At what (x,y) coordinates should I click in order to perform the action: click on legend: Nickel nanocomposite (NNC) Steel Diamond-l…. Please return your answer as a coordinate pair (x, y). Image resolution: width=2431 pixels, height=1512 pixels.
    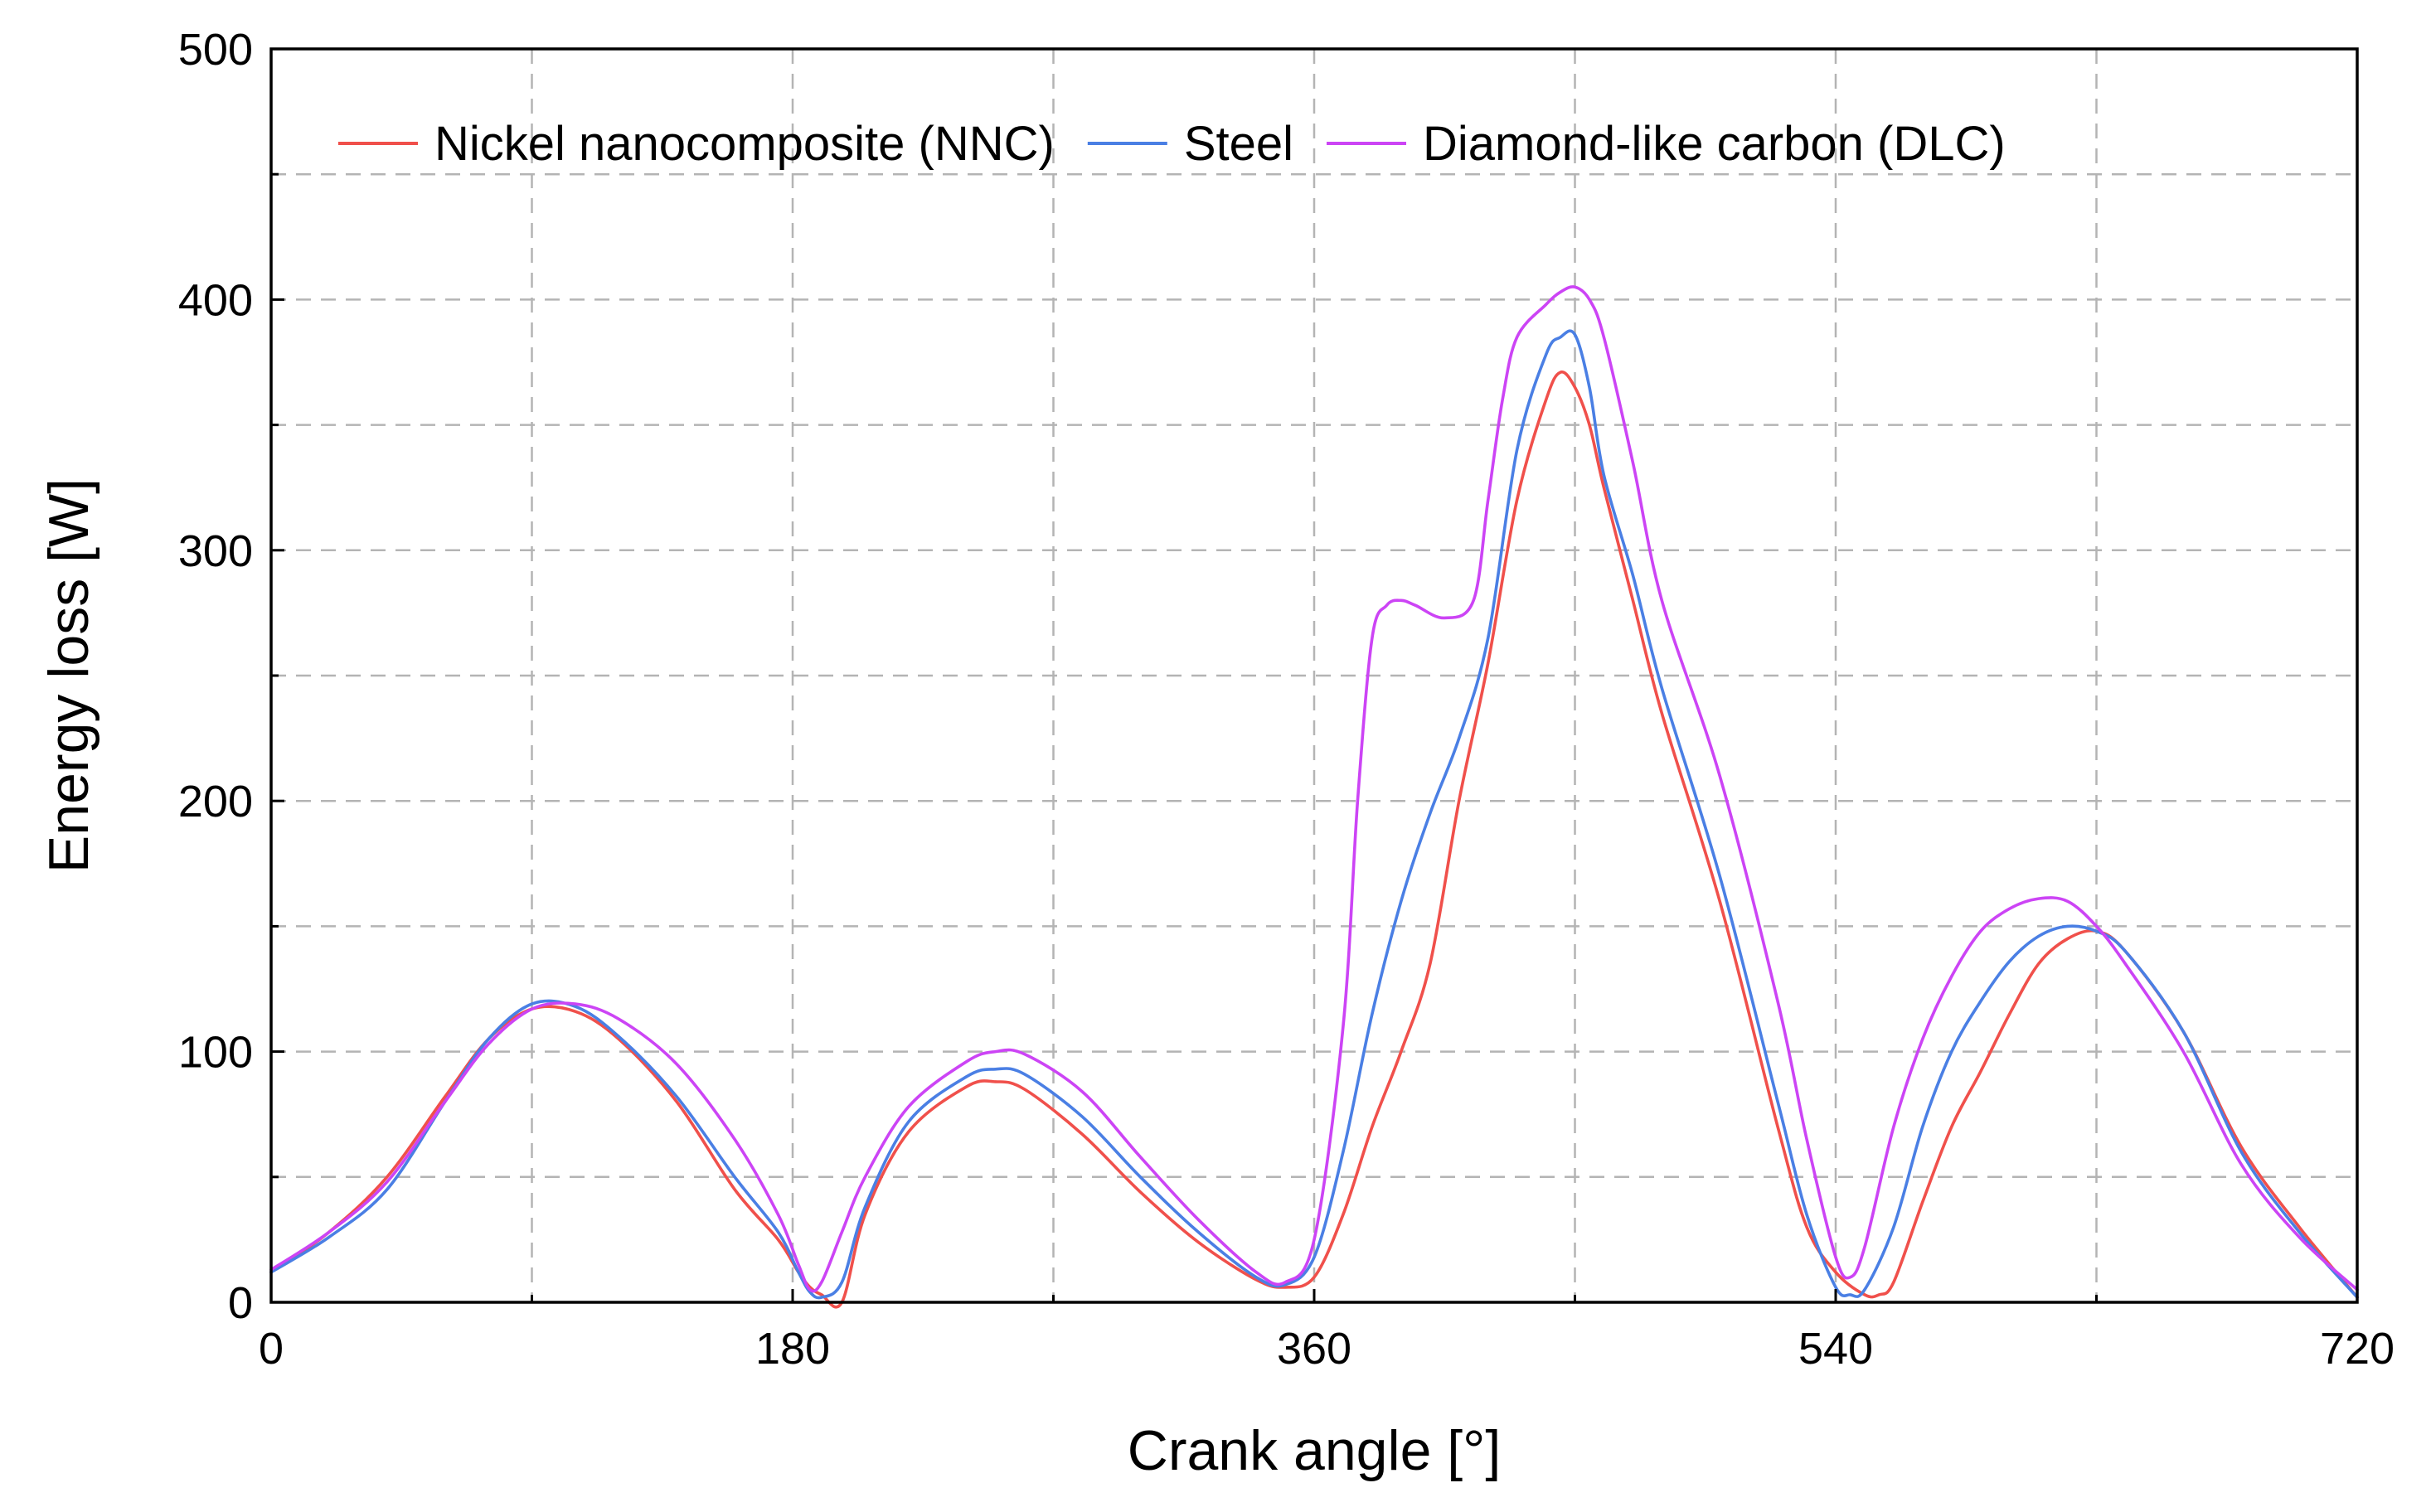
    Looking at the image, I should click on (1172, 144).